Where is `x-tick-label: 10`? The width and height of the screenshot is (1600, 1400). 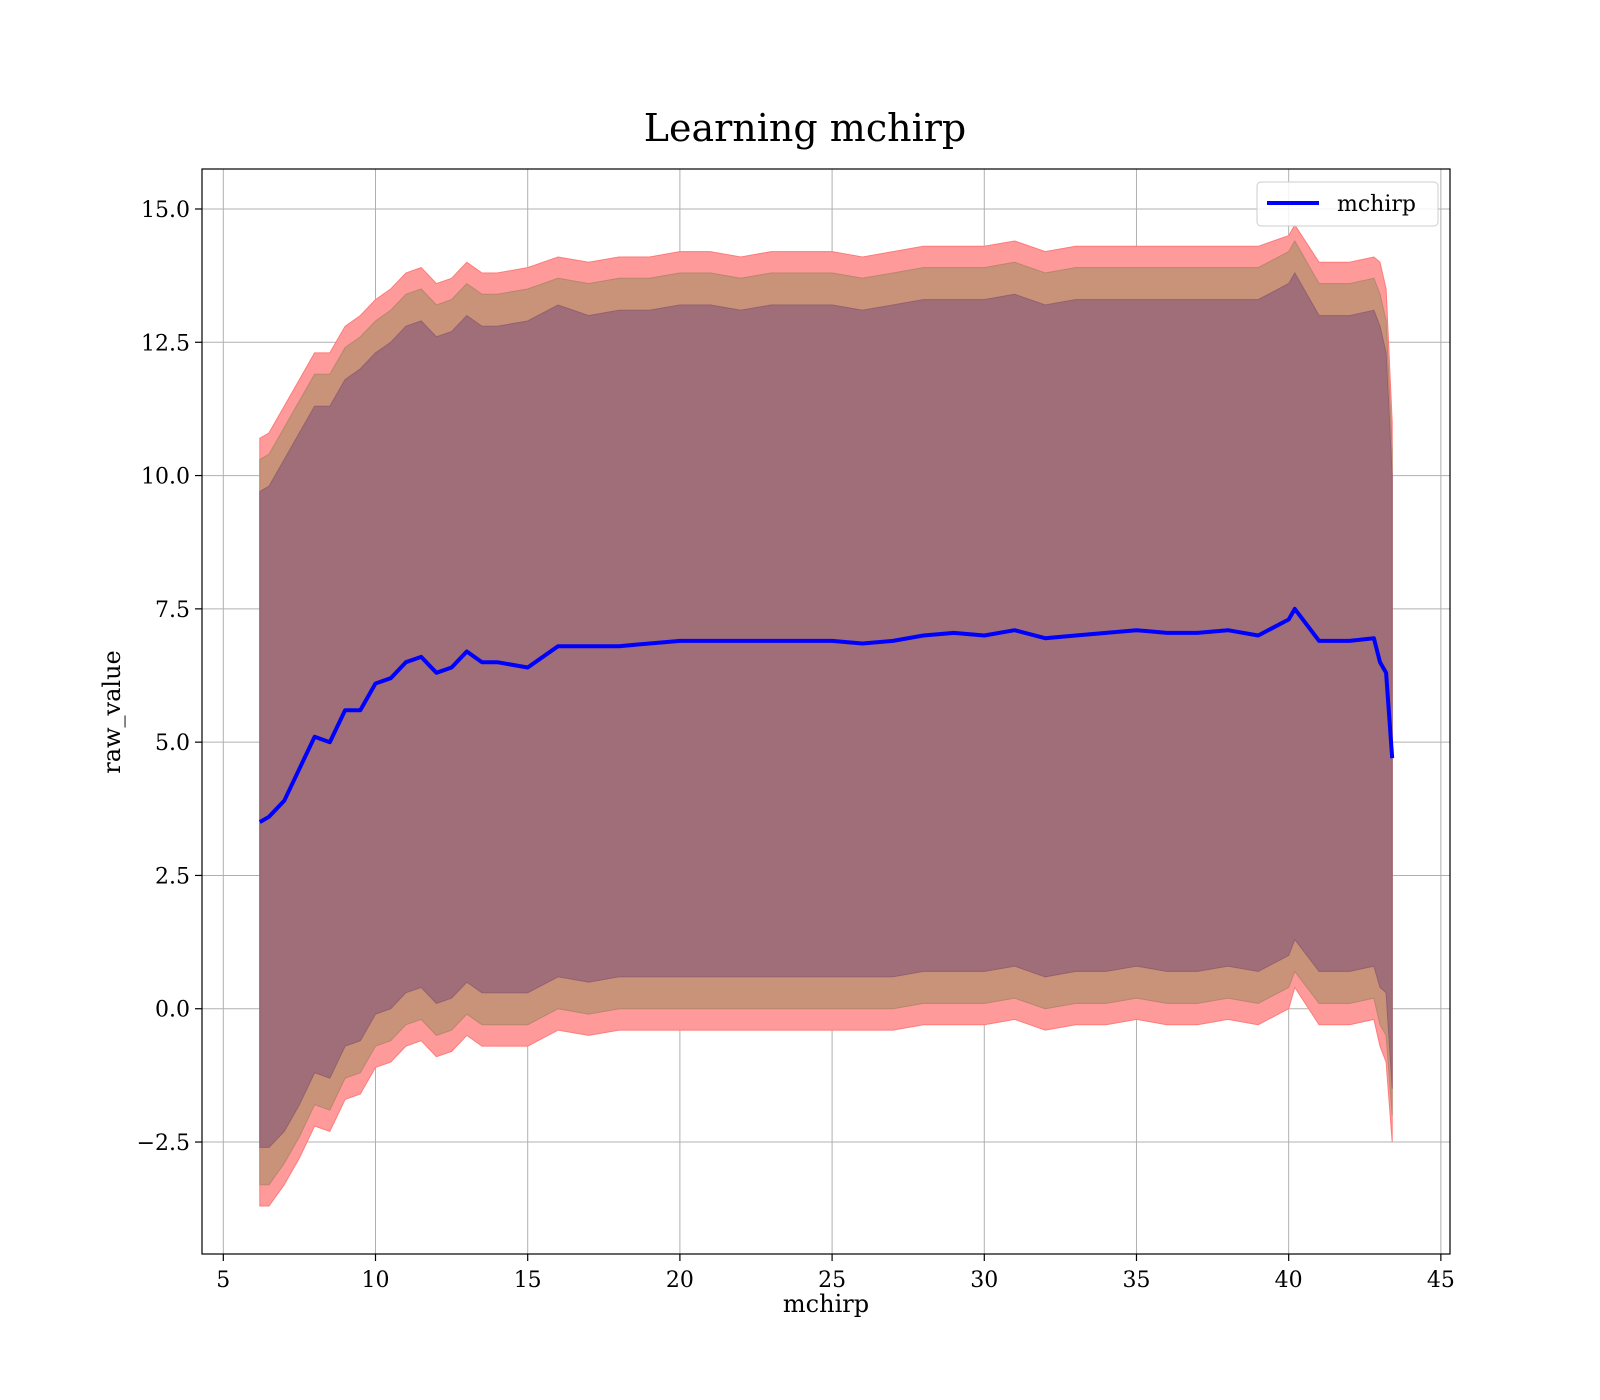 x-tick-label: 10 is located at coordinates (376, 1280).